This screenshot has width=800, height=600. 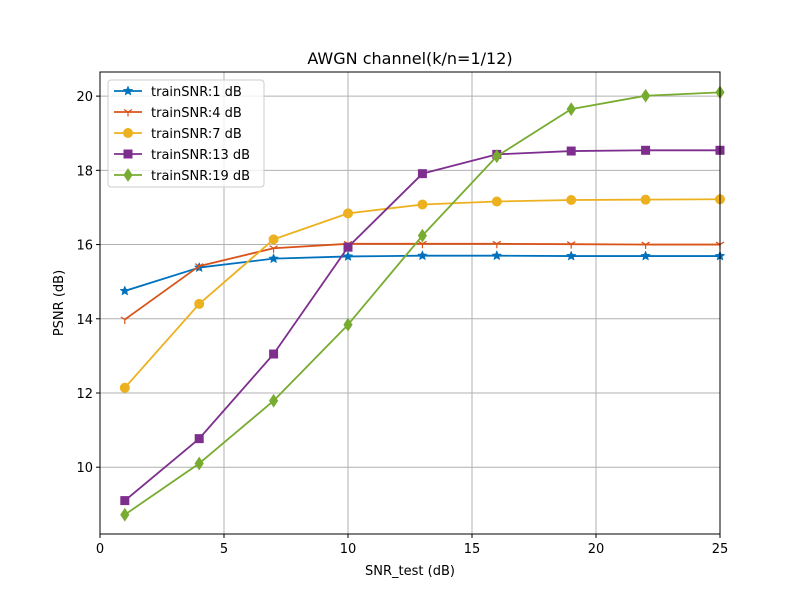 What do you see at coordinates (472, 549) in the screenshot?
I see `x-tick-label: 15` at bounding box center [472, 549].